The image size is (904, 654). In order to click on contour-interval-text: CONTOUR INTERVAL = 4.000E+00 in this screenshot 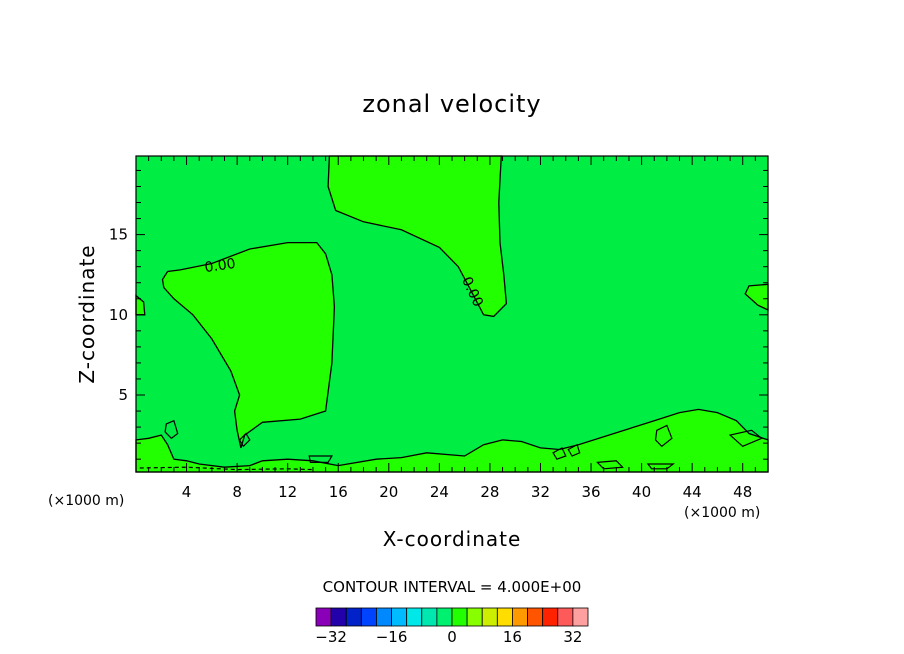, I will do `click(452, 587)`.